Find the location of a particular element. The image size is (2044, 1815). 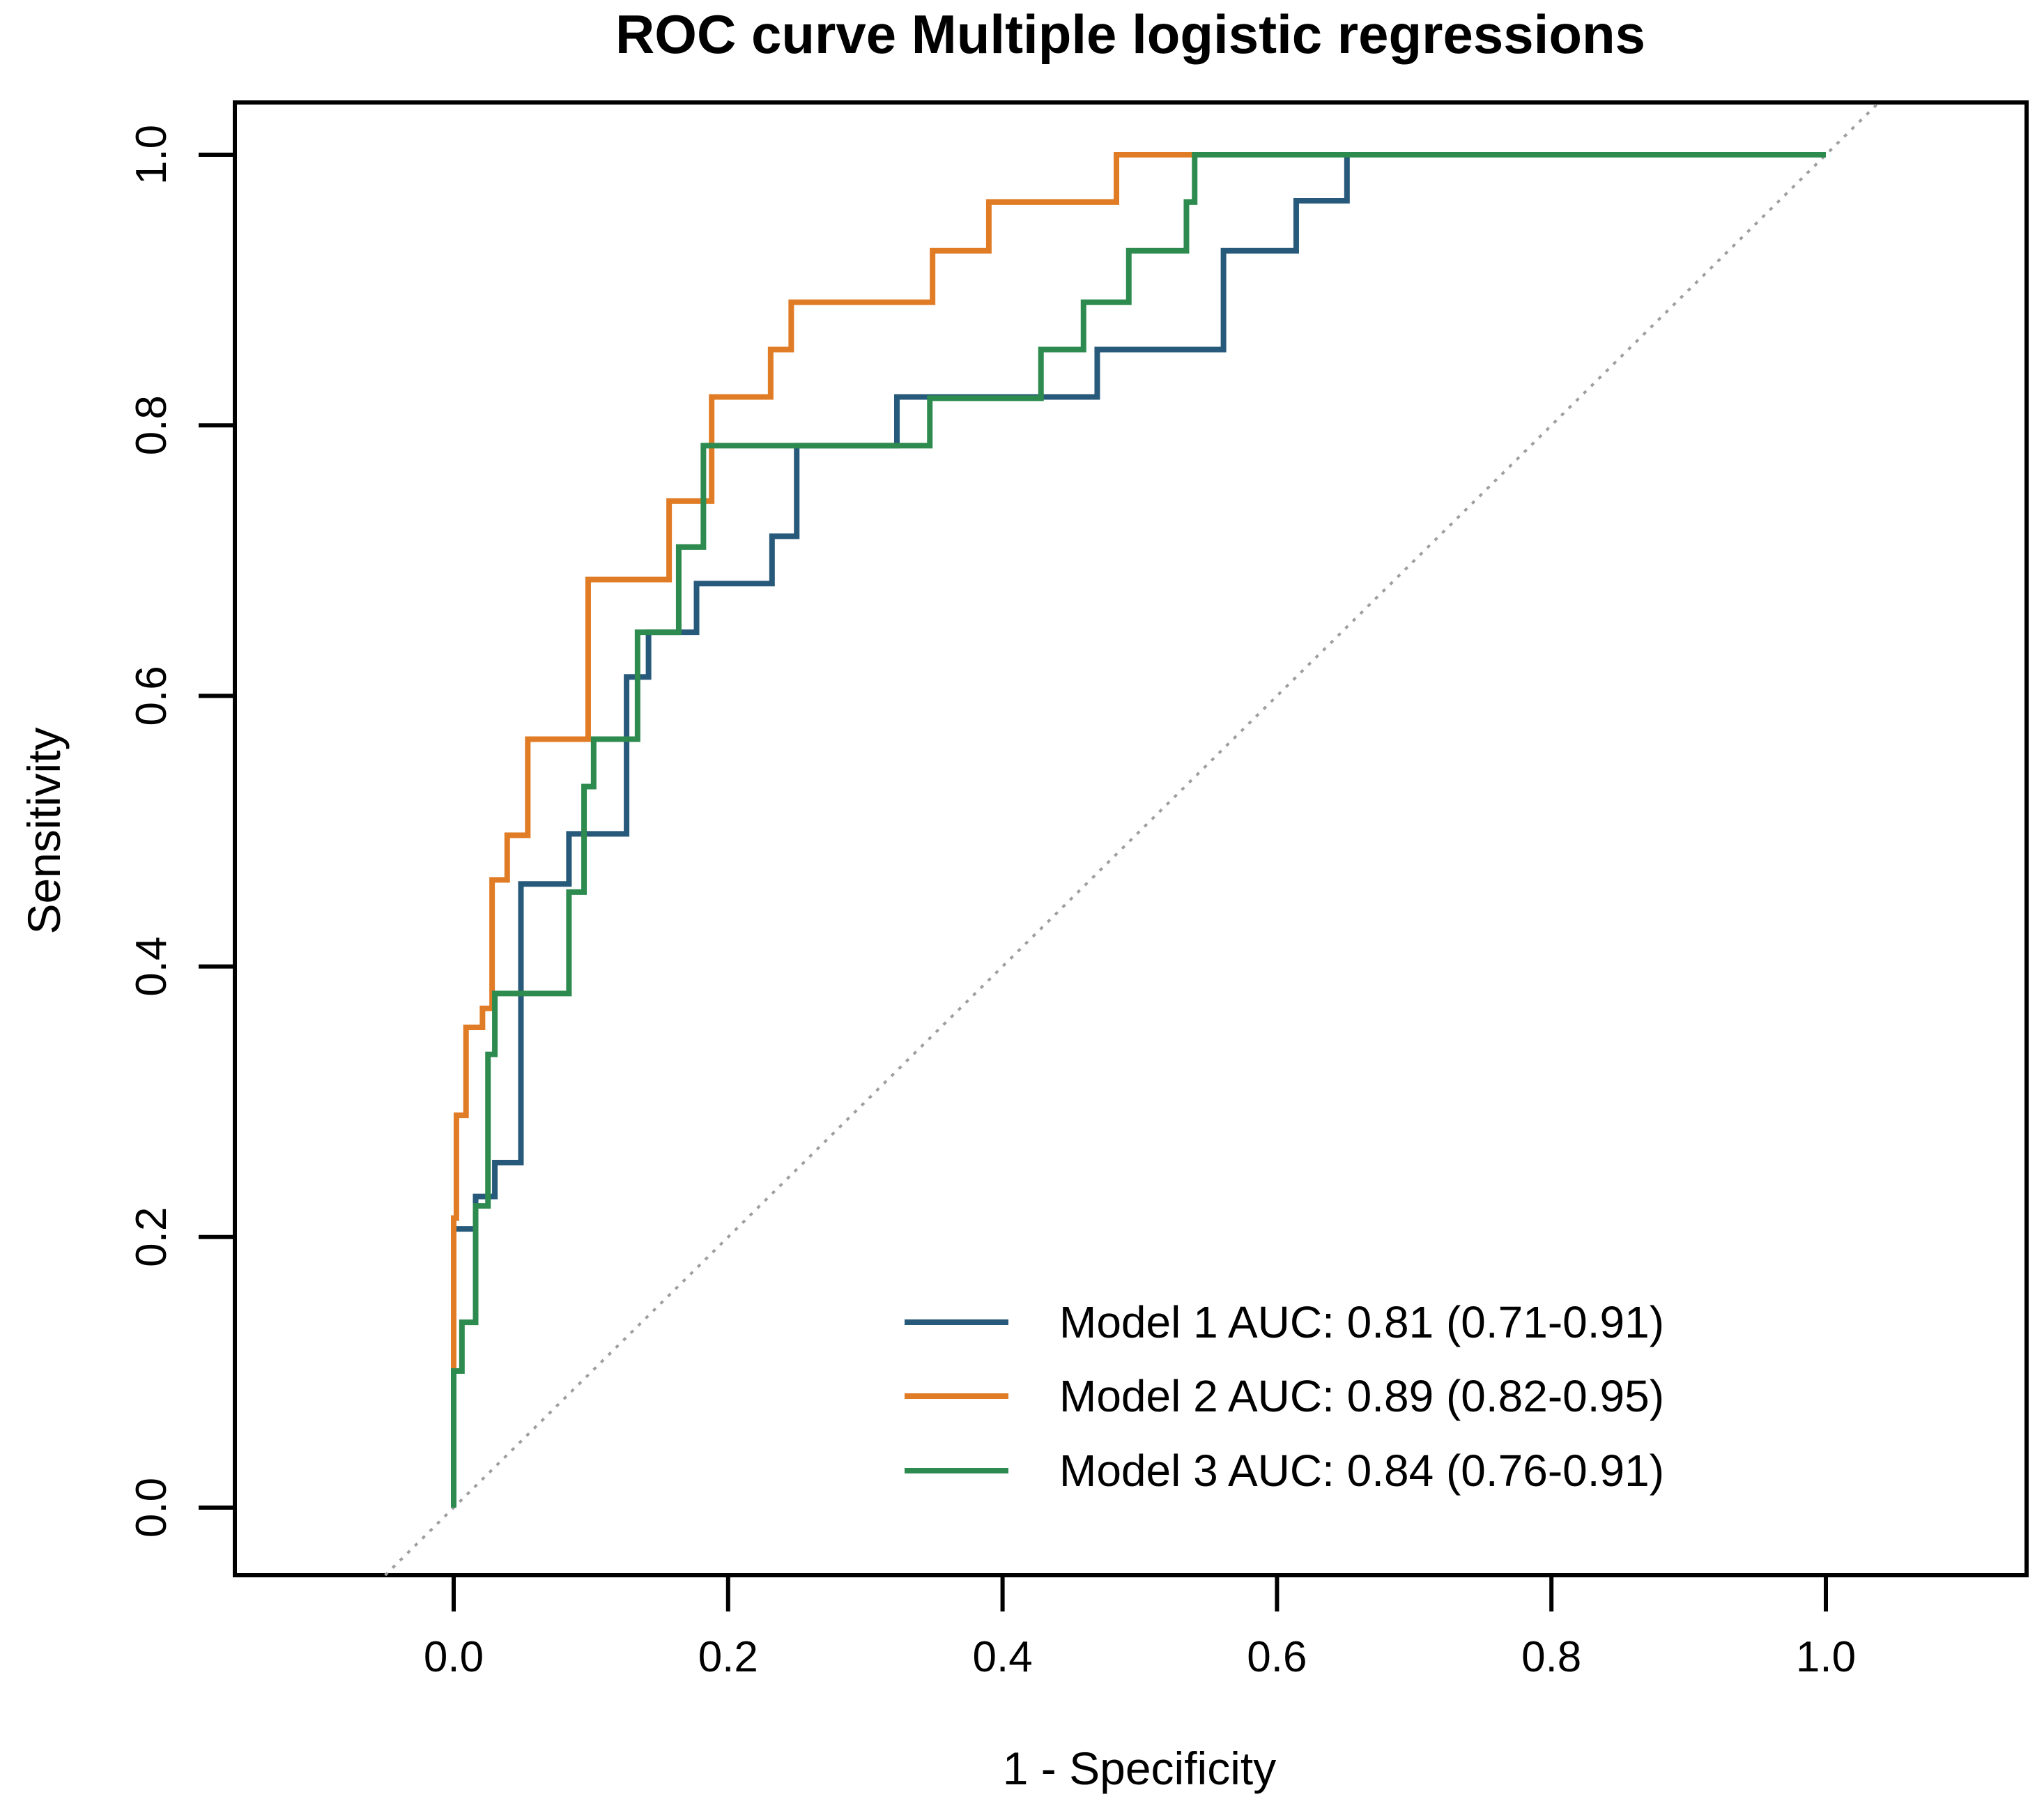

x-tick-label: 0.0 is located at coordinates (454, 1657).